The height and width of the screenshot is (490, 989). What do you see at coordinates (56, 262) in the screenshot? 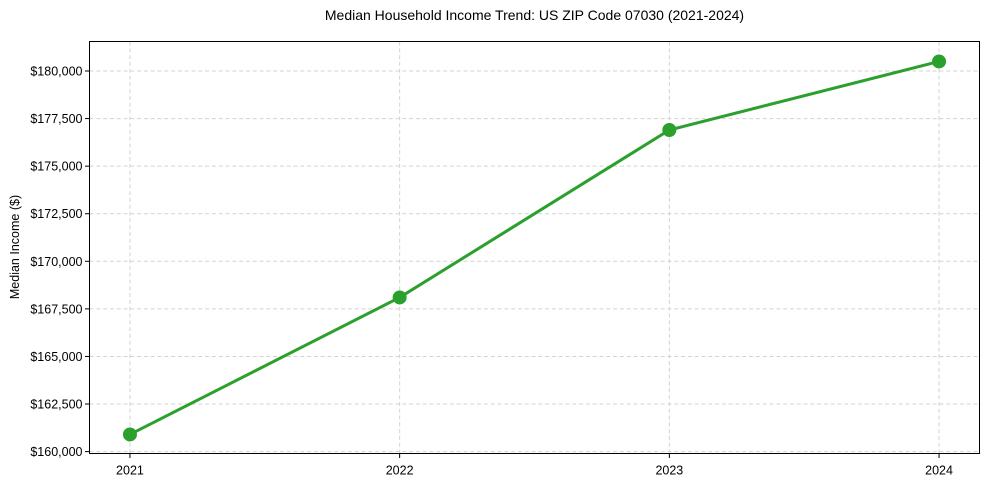
I see `y-tick-label: $170,000` at bounding box center [56, 262].